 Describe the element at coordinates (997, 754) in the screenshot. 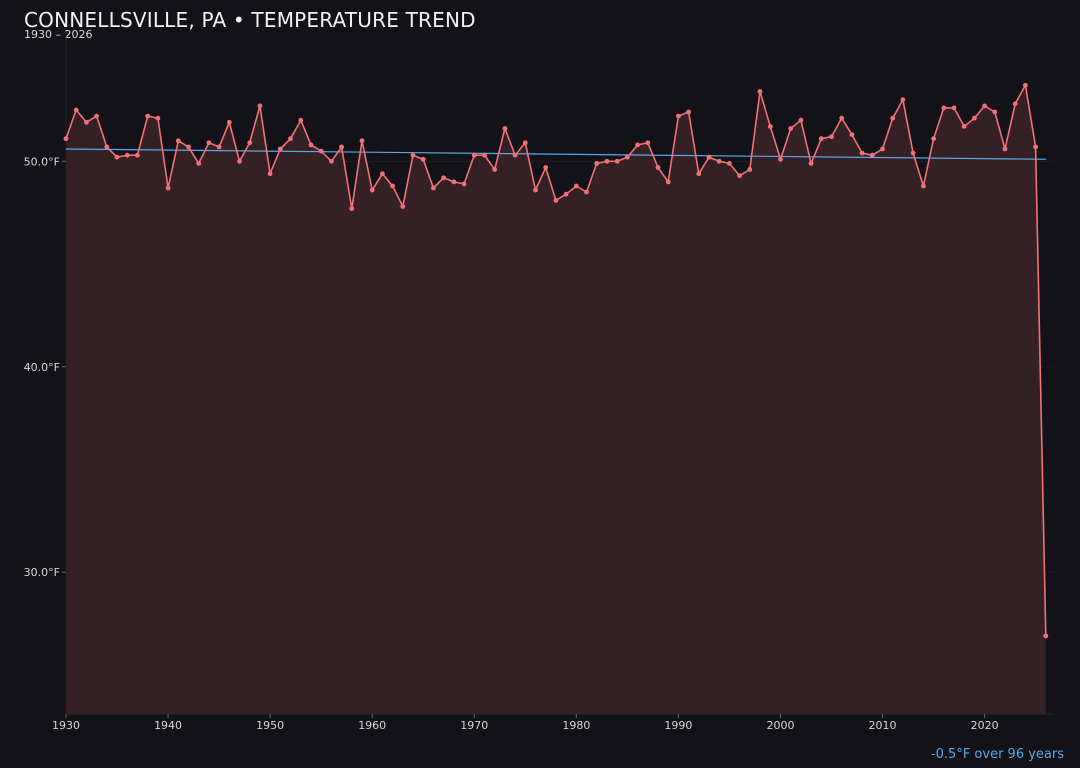

I see `trend-annotation: -0.5°F over 96 years` at that location.